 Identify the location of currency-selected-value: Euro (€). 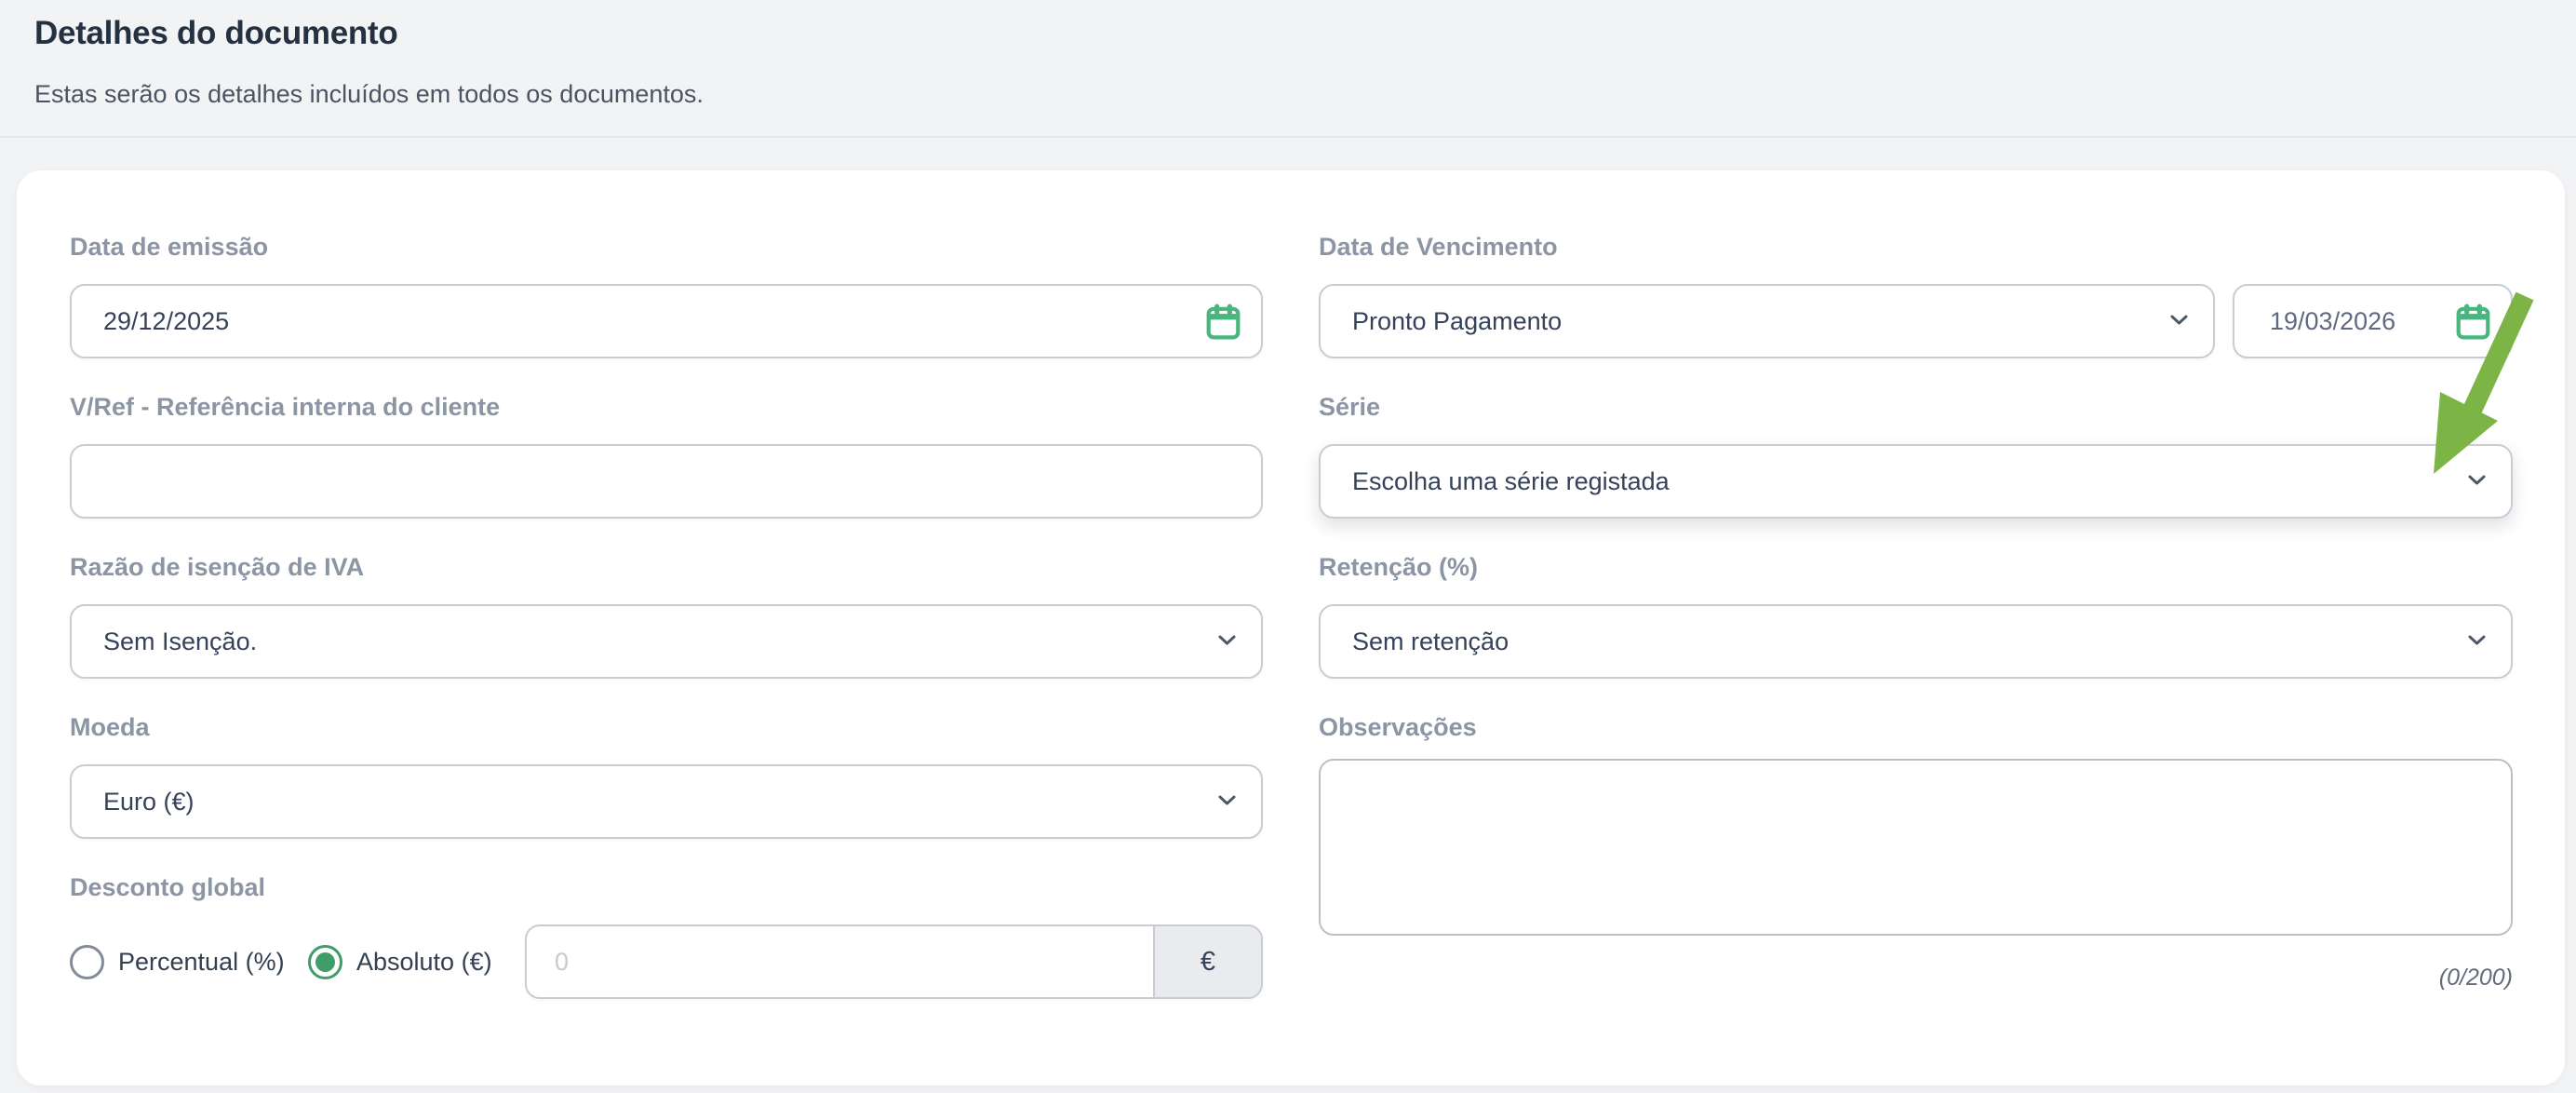
(149, 801).